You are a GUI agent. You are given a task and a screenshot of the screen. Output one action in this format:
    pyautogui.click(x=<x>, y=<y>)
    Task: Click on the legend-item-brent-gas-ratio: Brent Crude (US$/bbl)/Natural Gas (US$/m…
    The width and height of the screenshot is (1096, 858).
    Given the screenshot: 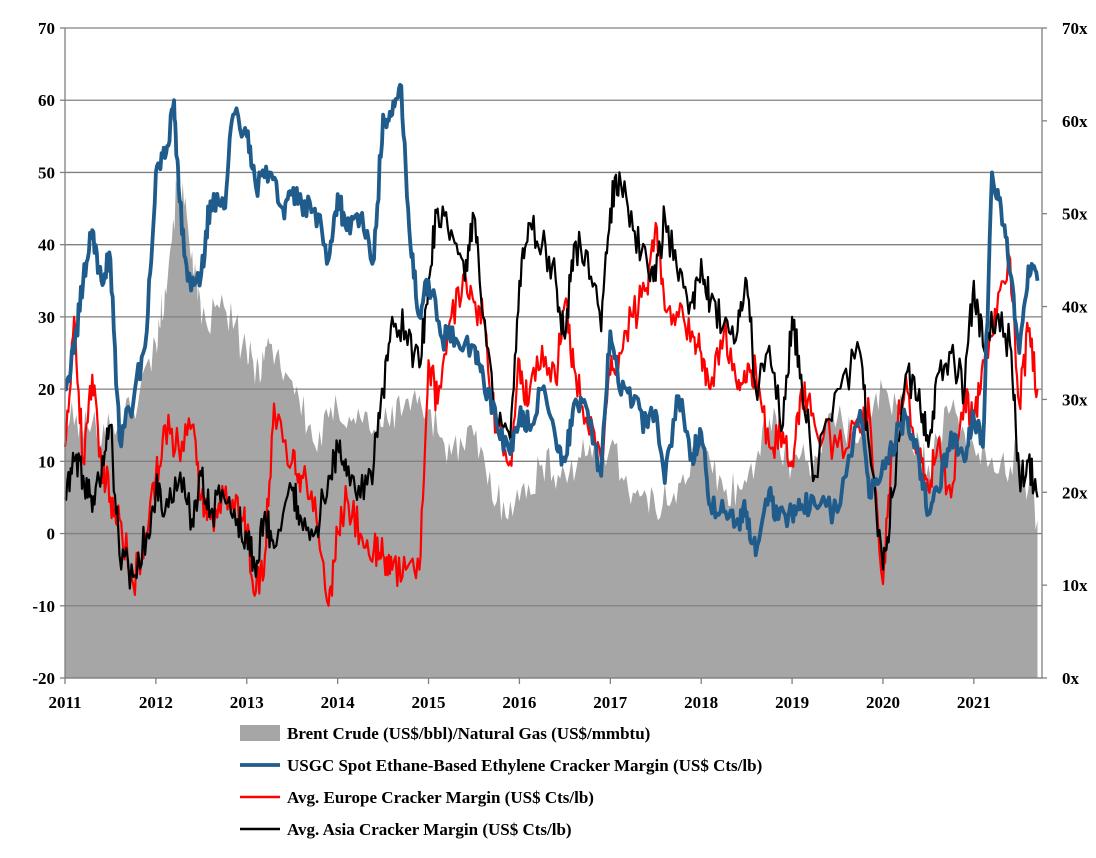 What is the action you would take?
    pyautogui.click(x=445, y=733)
    